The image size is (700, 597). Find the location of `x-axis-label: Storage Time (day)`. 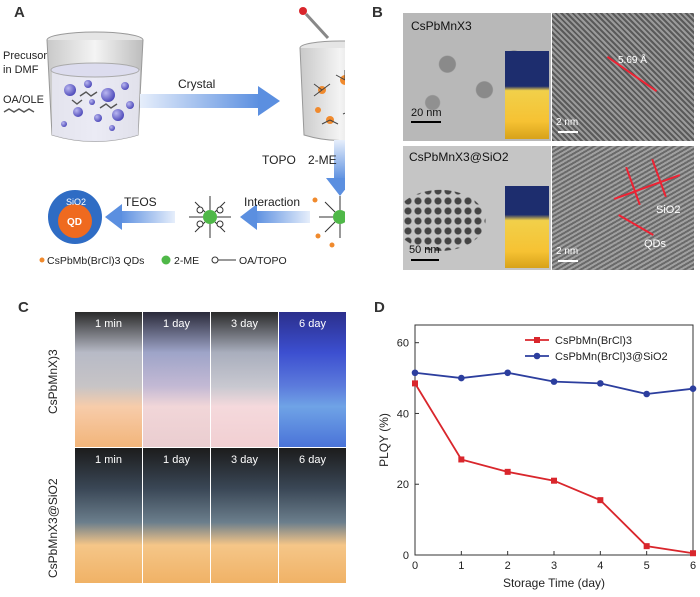

x-axis-label: Storage Time (day) is located at coordinates (554, 583).